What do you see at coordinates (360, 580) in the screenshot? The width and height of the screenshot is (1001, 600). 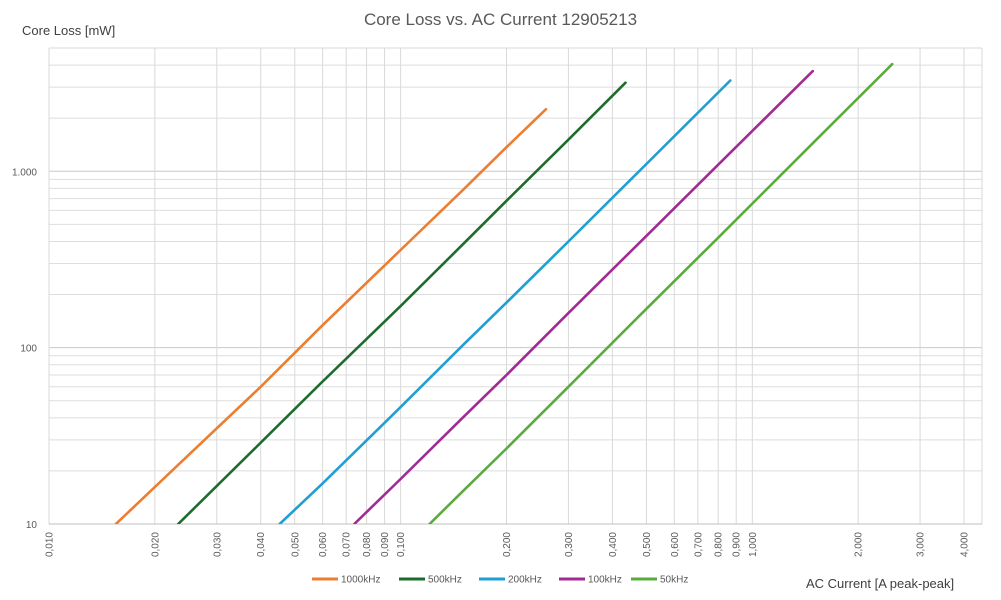 I see `legend-label: 1000kHz` at bounding box center [360, 580].